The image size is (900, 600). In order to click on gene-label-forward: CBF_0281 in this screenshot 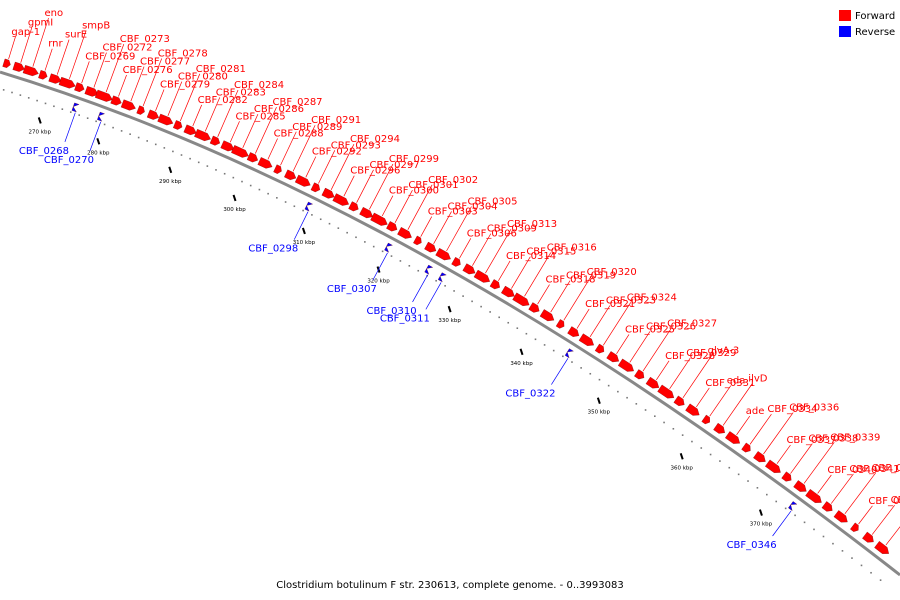, I will do `click(221, 69)`.